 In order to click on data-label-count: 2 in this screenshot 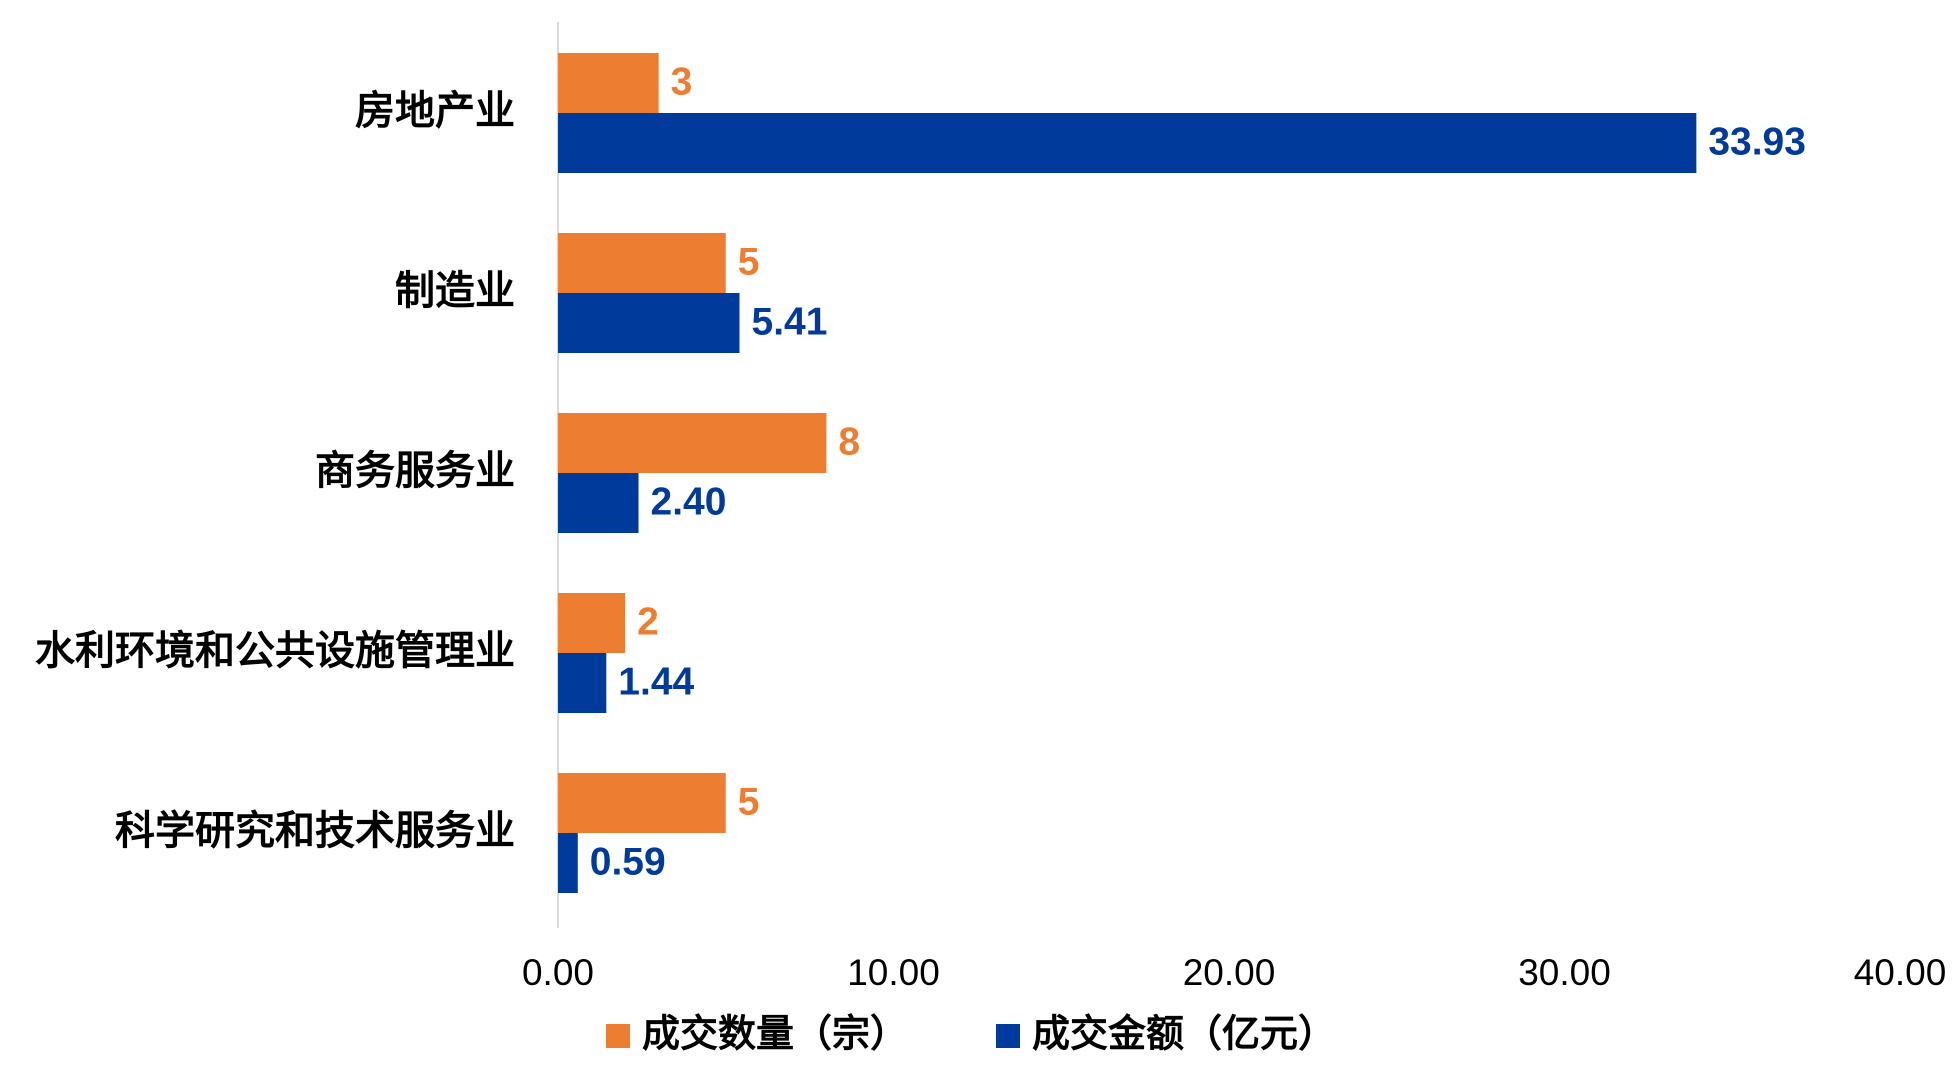, I will do `click(648, 621)`.